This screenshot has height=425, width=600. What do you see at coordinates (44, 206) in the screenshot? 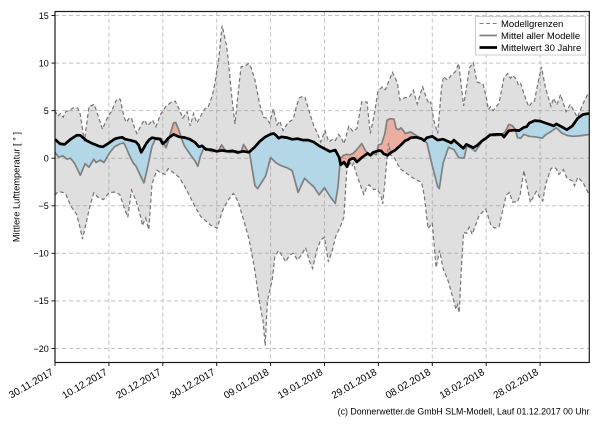
I see `svg-text: −5` at bounding box center [44, 206].